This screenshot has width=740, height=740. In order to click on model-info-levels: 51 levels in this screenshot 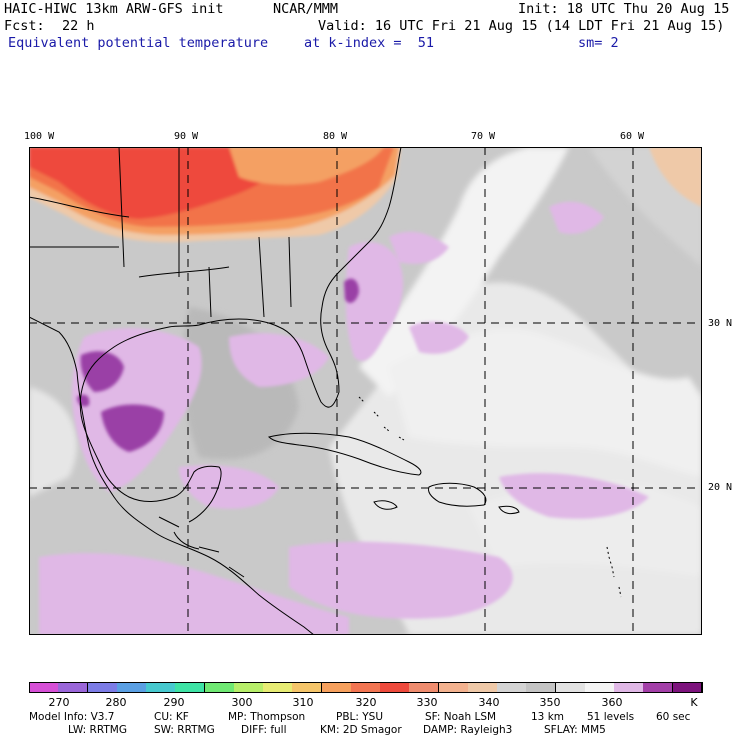, I will do `click(611, 717)`.